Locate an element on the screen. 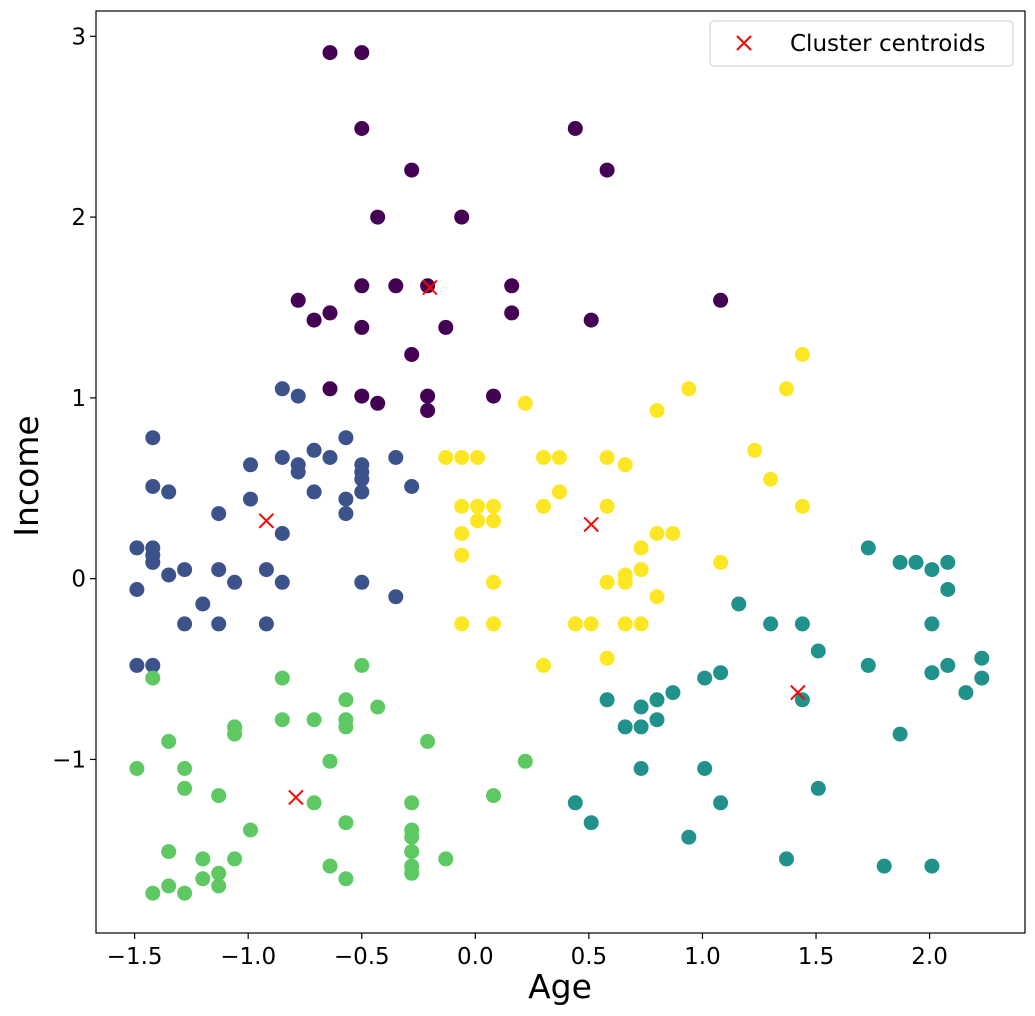 This screenshot has width=1035, height=1016. y-tick-label: 2 is located at coordinates (78, 218).